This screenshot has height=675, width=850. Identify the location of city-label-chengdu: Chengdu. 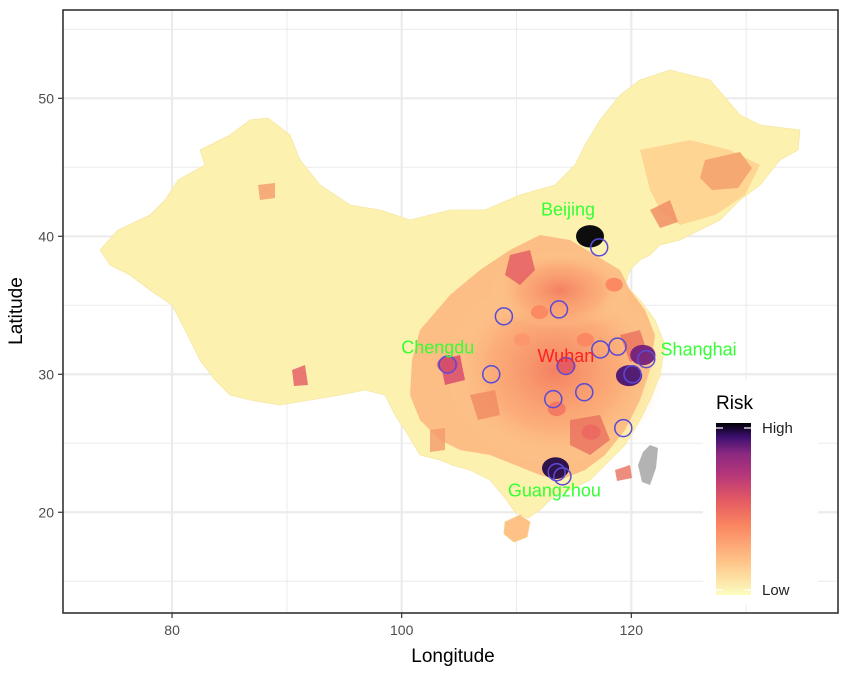
(437, 348).